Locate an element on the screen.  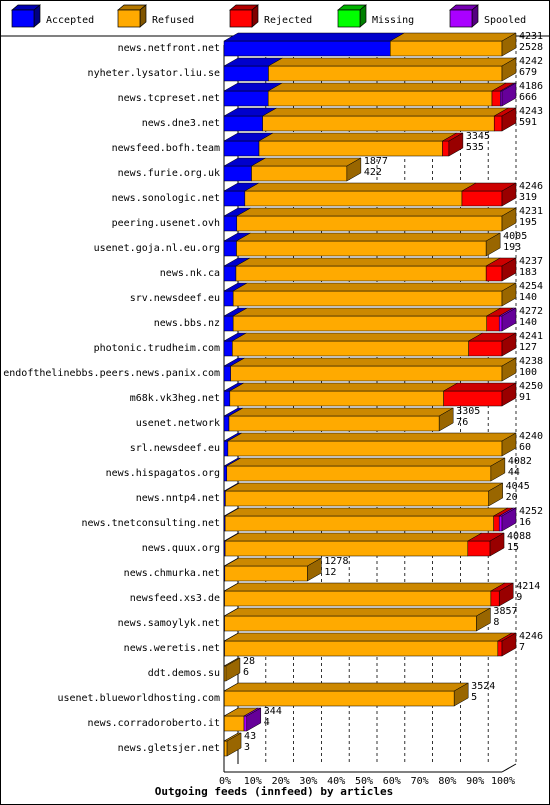
row-label: usenet.blueworldhosting.com is located at coordinates (138, 698).